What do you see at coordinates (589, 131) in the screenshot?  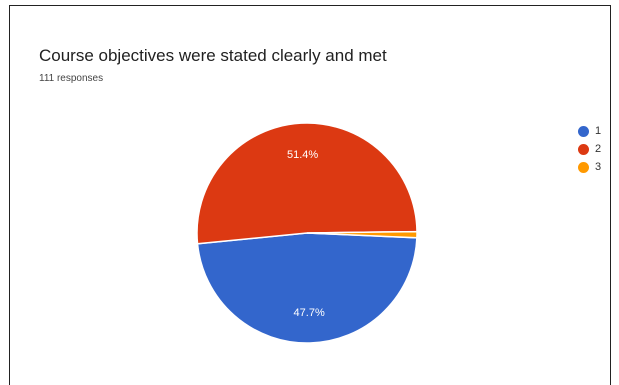 I see `legend-item-1: 1` at bounding box center [589, 131].